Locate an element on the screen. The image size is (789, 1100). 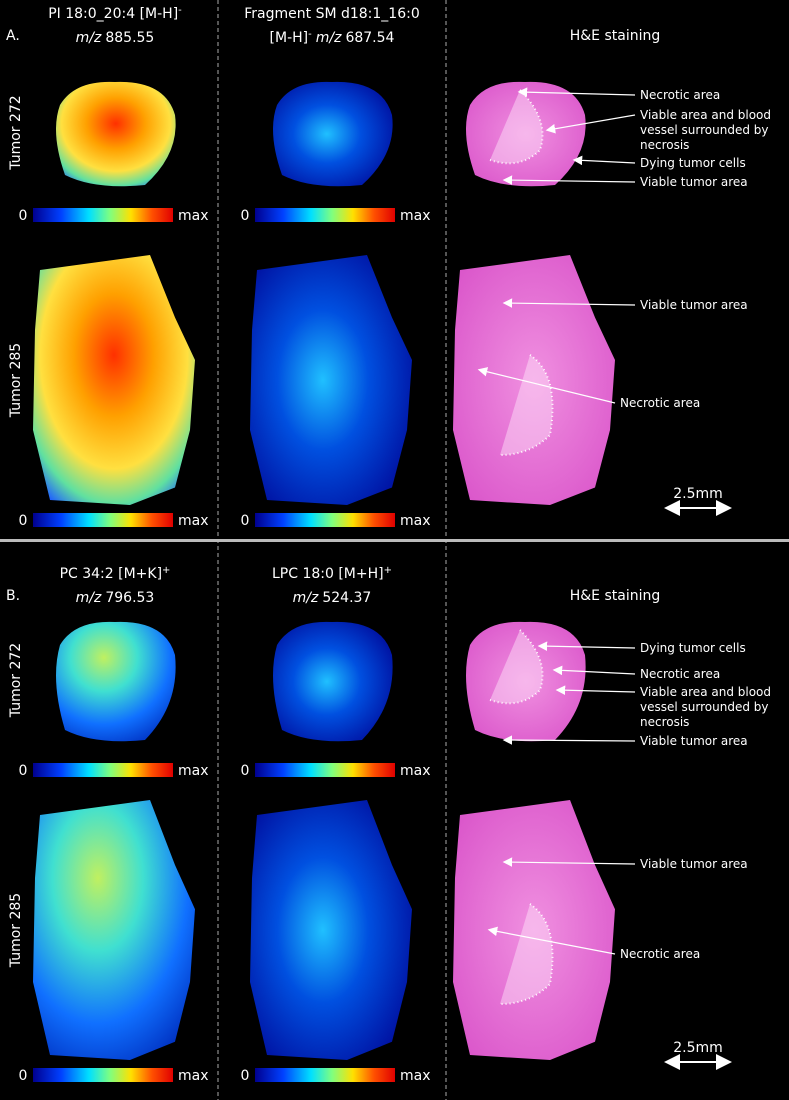
header-text: [M-H] is located at coordinates (289, 38).